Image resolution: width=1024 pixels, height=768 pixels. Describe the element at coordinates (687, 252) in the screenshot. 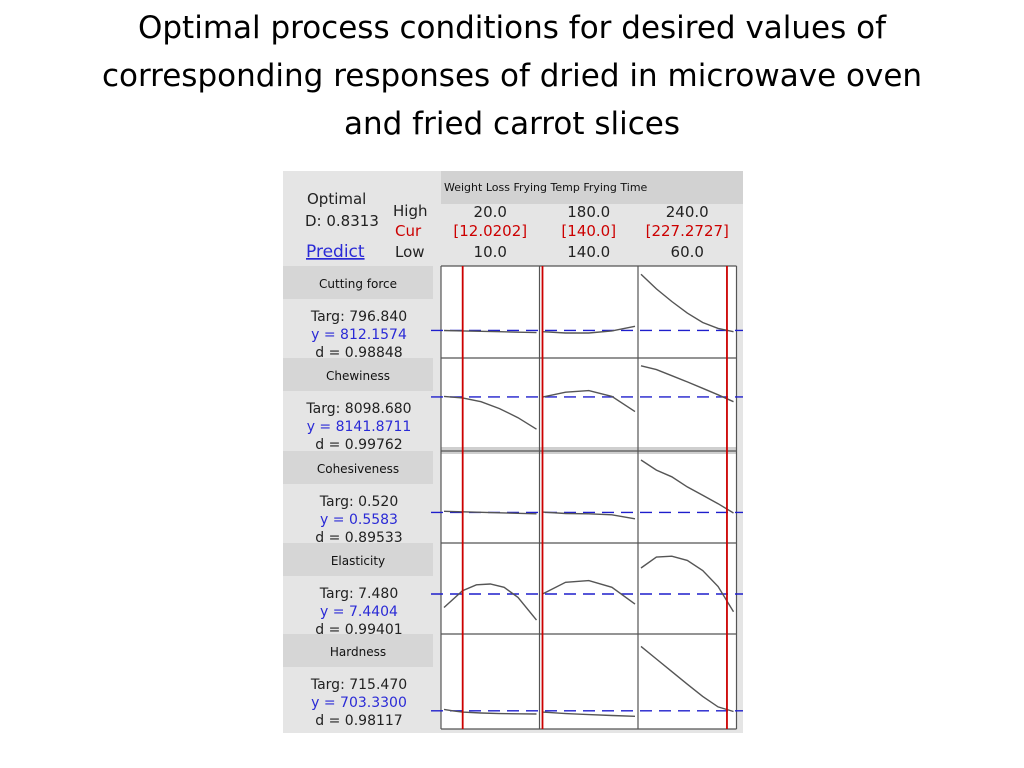

I see `factor-low-value: 60.0` at that location.